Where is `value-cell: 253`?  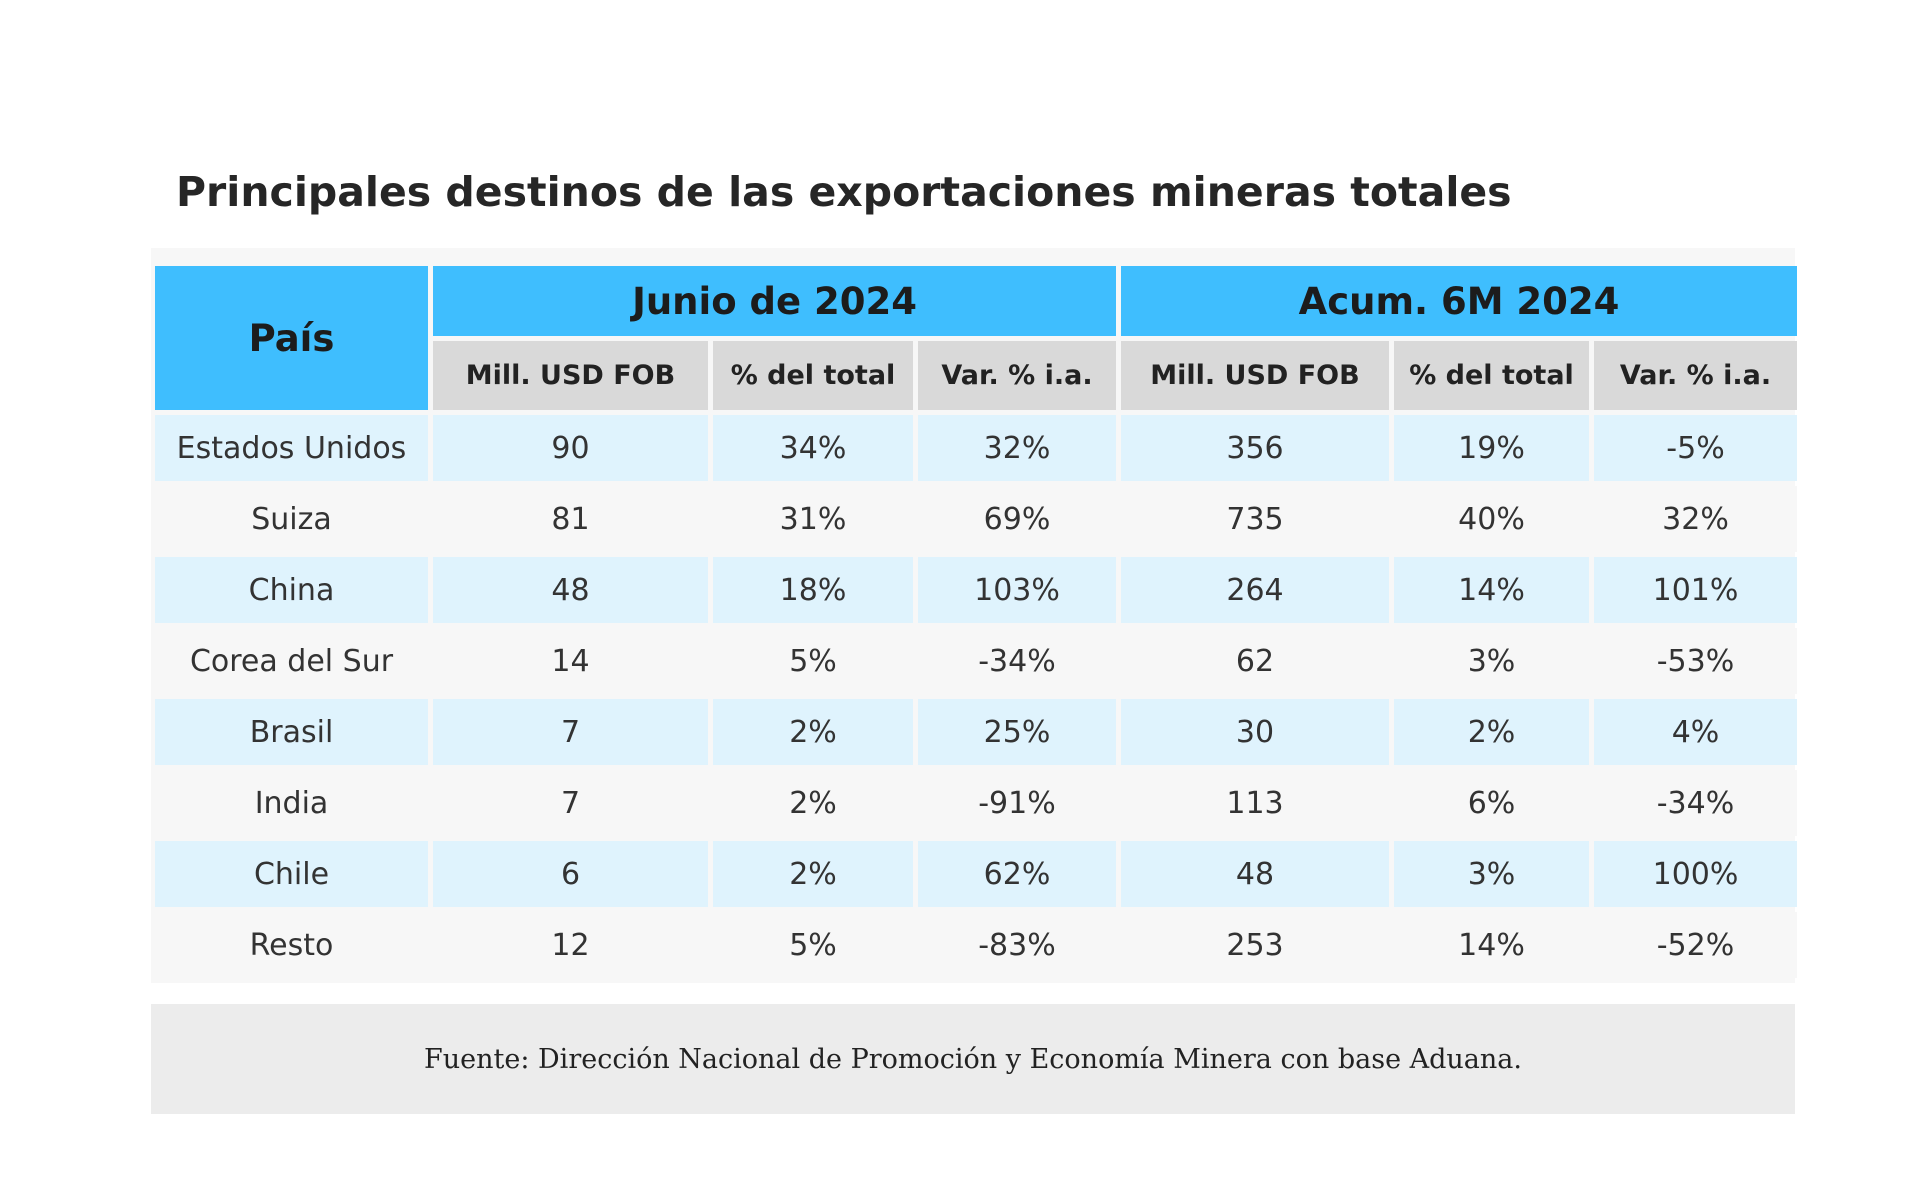 value-cell: 253 is located at coordinates (1255, 945).